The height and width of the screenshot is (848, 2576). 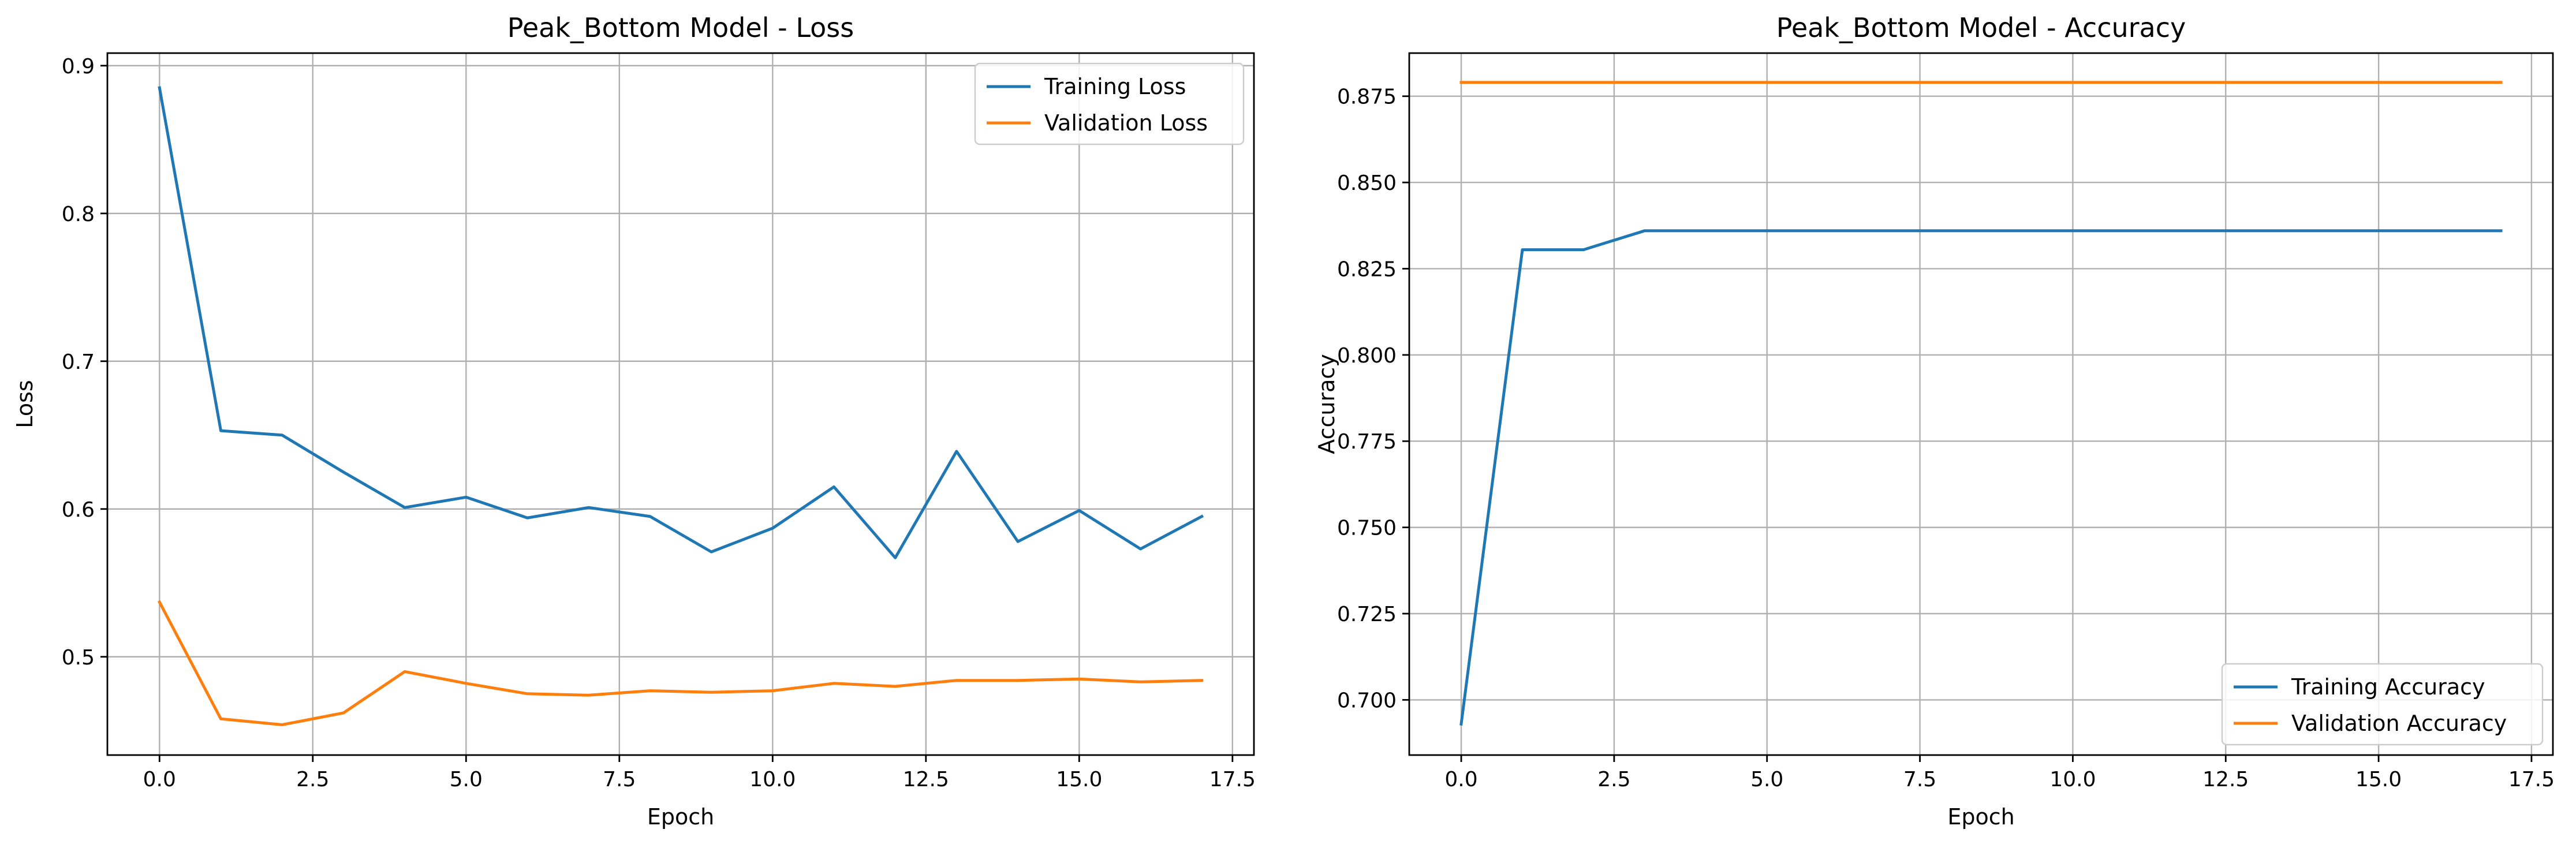 I want to click on panel2-xtick-label-1: 2.5, so click(x=1613, y=780).